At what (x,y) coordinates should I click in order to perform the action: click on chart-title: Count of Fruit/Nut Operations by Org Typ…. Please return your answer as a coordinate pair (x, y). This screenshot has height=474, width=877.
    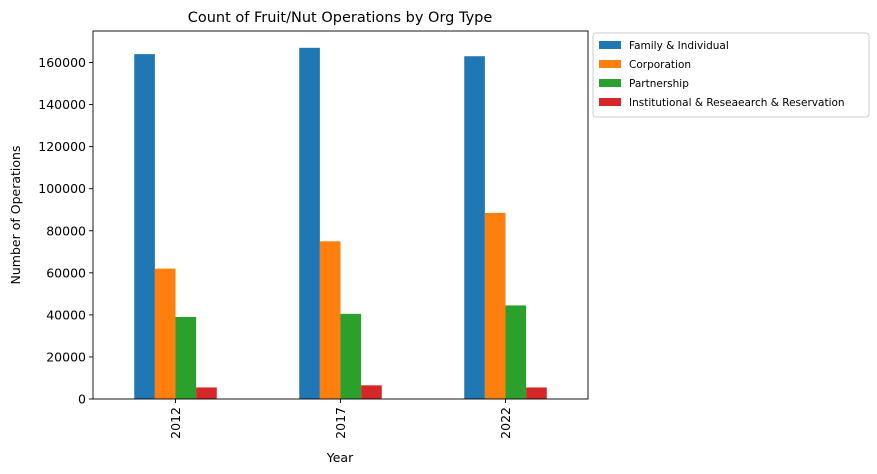
    Looking at the image, I should click on (340, 18).